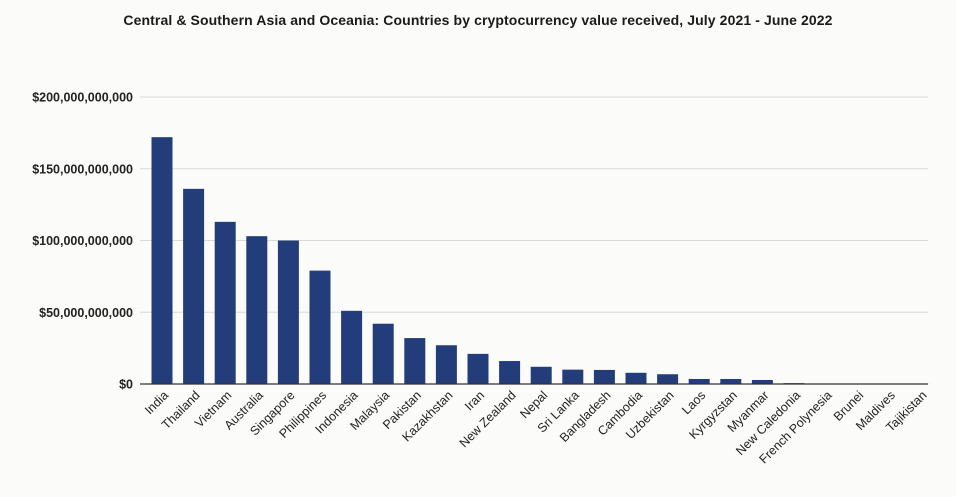  Describe the element at coordinates (699, 381) in the screenshot. I see `bar-laos` at that location.